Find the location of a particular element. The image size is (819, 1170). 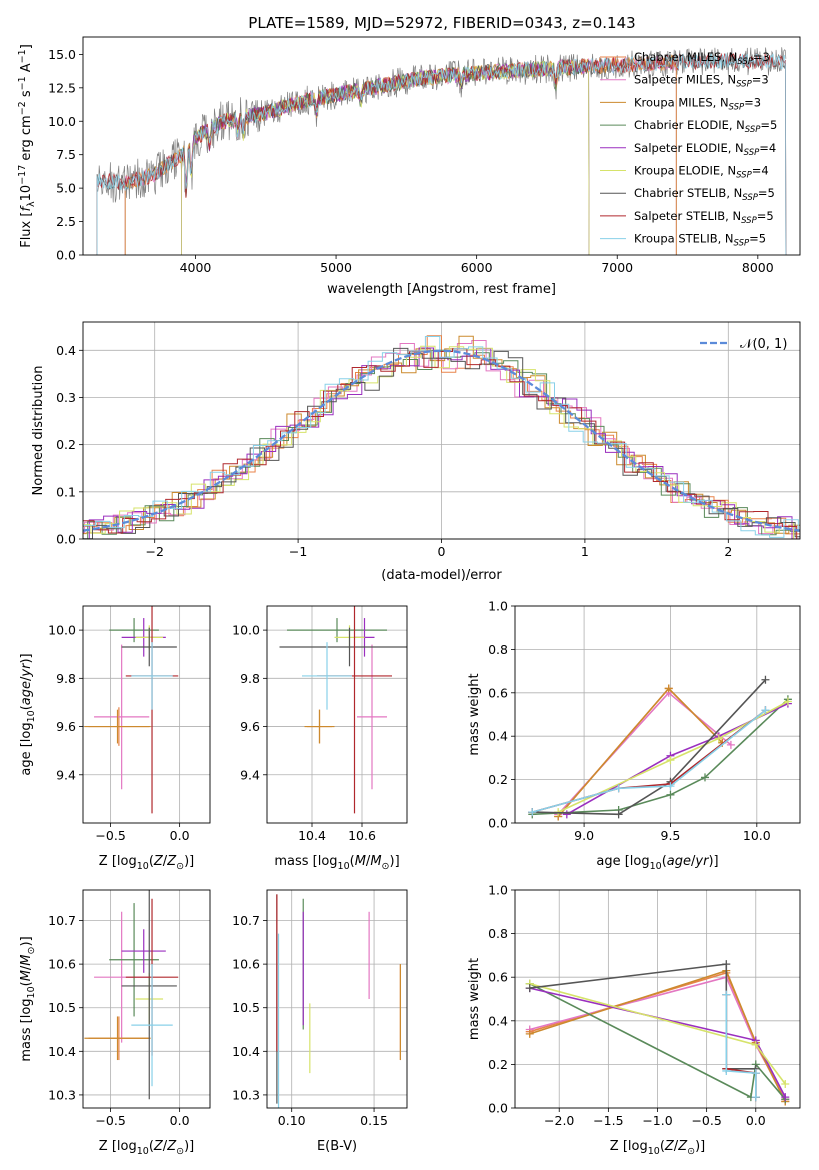

y-tick-label: 2.5 is located at coordinates (66, 221).